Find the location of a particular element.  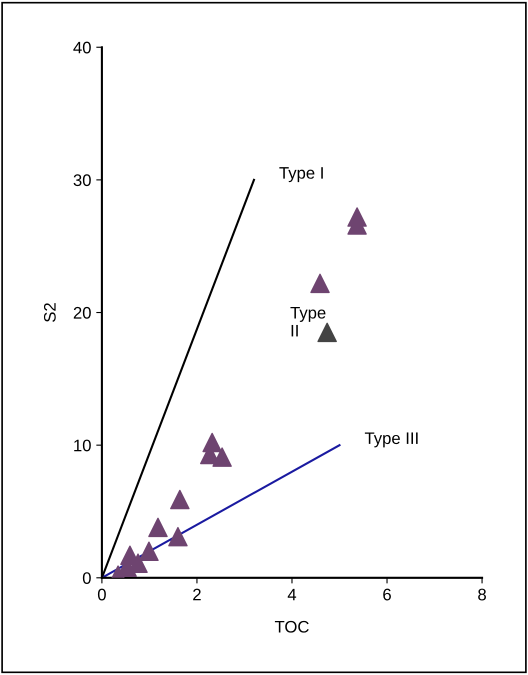

y-tick-label: 20 is located at coordinates (82, 312).